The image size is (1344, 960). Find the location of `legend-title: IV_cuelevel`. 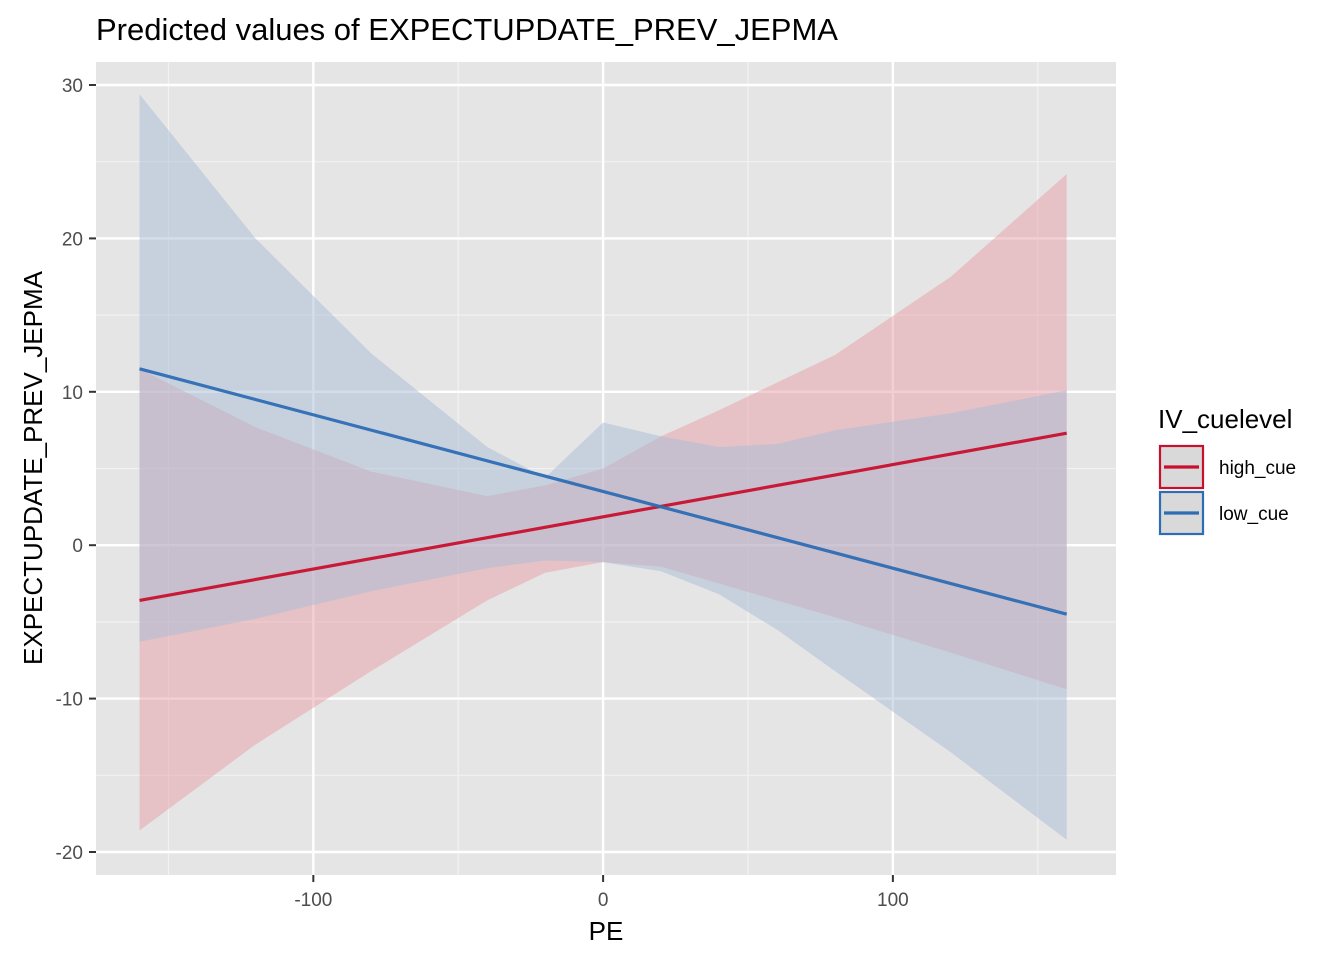

legend-title: IV_cuelevel is located at coordinates (1225, 419).